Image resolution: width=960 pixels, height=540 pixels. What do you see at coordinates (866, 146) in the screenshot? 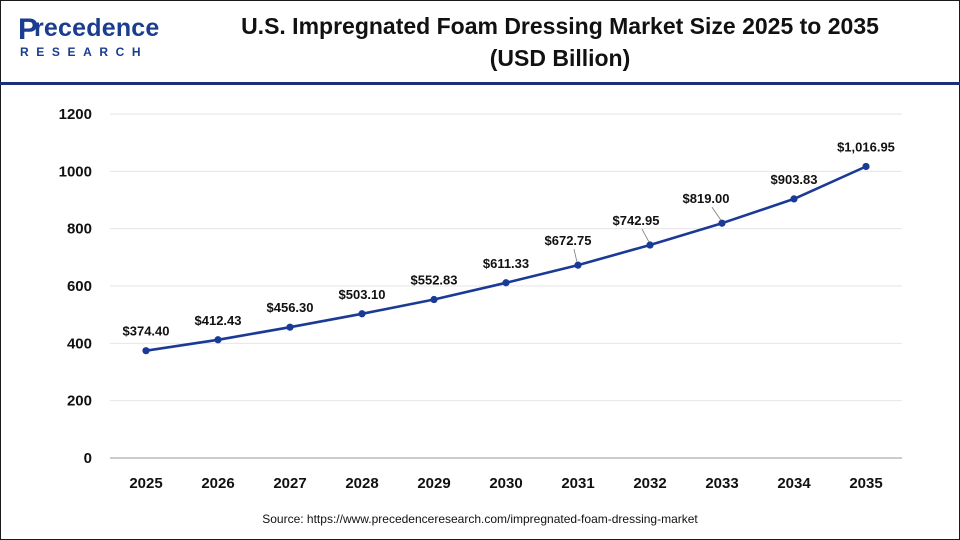
I see `data-label: $1,016.95` at bounding box center [866, 146].